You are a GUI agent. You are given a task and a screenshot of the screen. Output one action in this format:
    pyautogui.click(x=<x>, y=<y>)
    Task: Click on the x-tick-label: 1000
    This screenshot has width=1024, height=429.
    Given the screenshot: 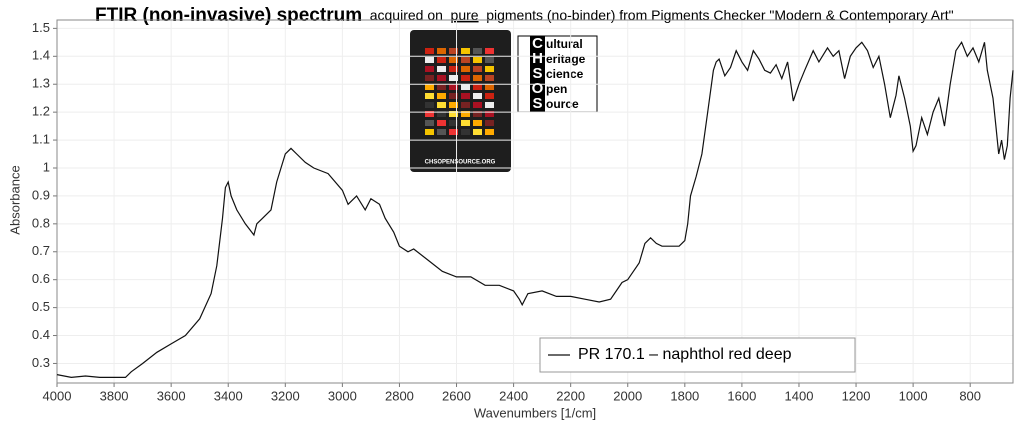 What is the action you would take?
    pyautogui.click(x=913, y=395)
    